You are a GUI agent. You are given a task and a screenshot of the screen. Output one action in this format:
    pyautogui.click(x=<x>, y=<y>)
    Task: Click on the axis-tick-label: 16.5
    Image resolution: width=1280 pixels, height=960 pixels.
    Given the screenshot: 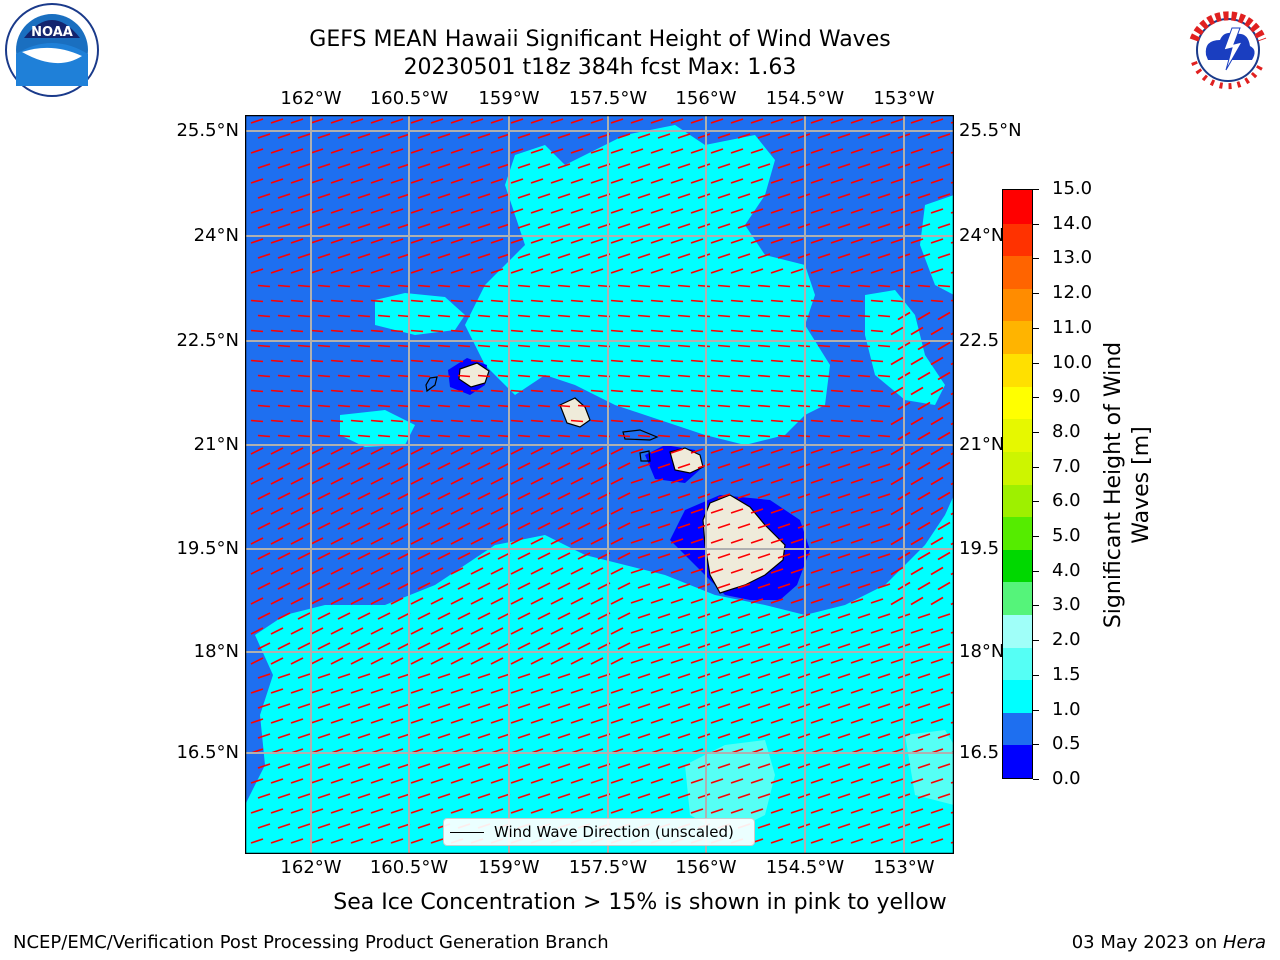 What is the action you would take?
    pyautogui.click(x=979, y=752)
    